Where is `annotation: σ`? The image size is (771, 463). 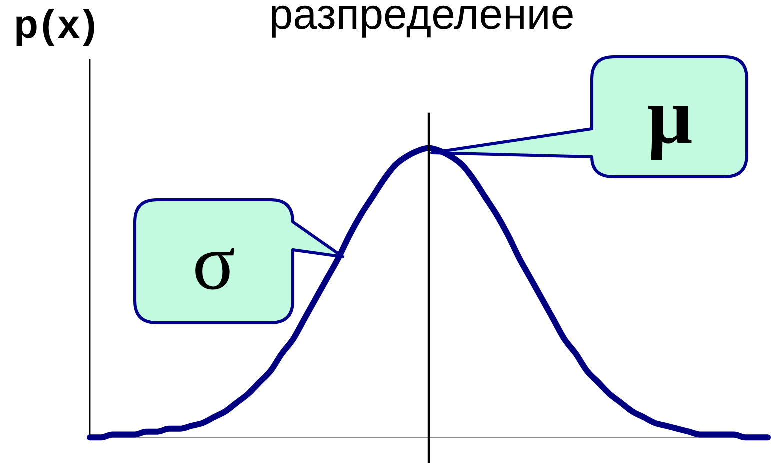 annotation: σ is located at coordinates (214, 263).